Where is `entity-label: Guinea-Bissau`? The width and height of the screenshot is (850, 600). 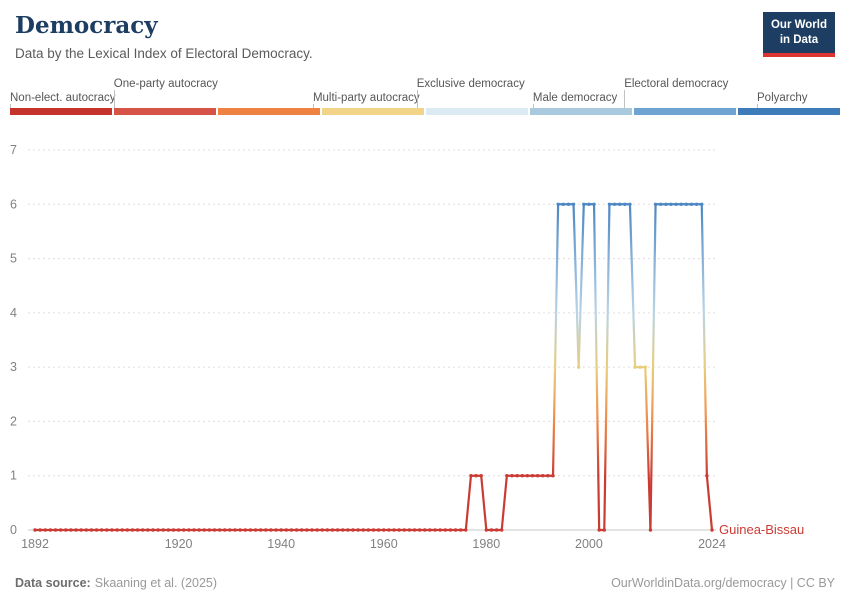
entity-label: Guinea-Bissau is located at coordinates (761, 529).